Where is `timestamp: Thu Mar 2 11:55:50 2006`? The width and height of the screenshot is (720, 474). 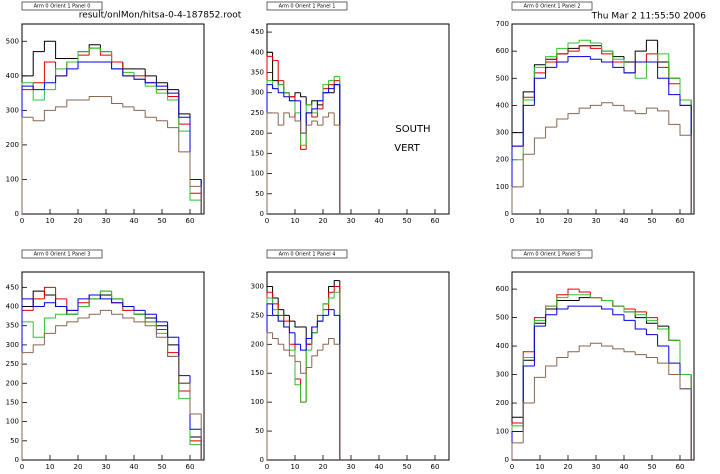
timestamp: Thu Mar 2 11:55:50 2006 is located at coordinates (649, 17).